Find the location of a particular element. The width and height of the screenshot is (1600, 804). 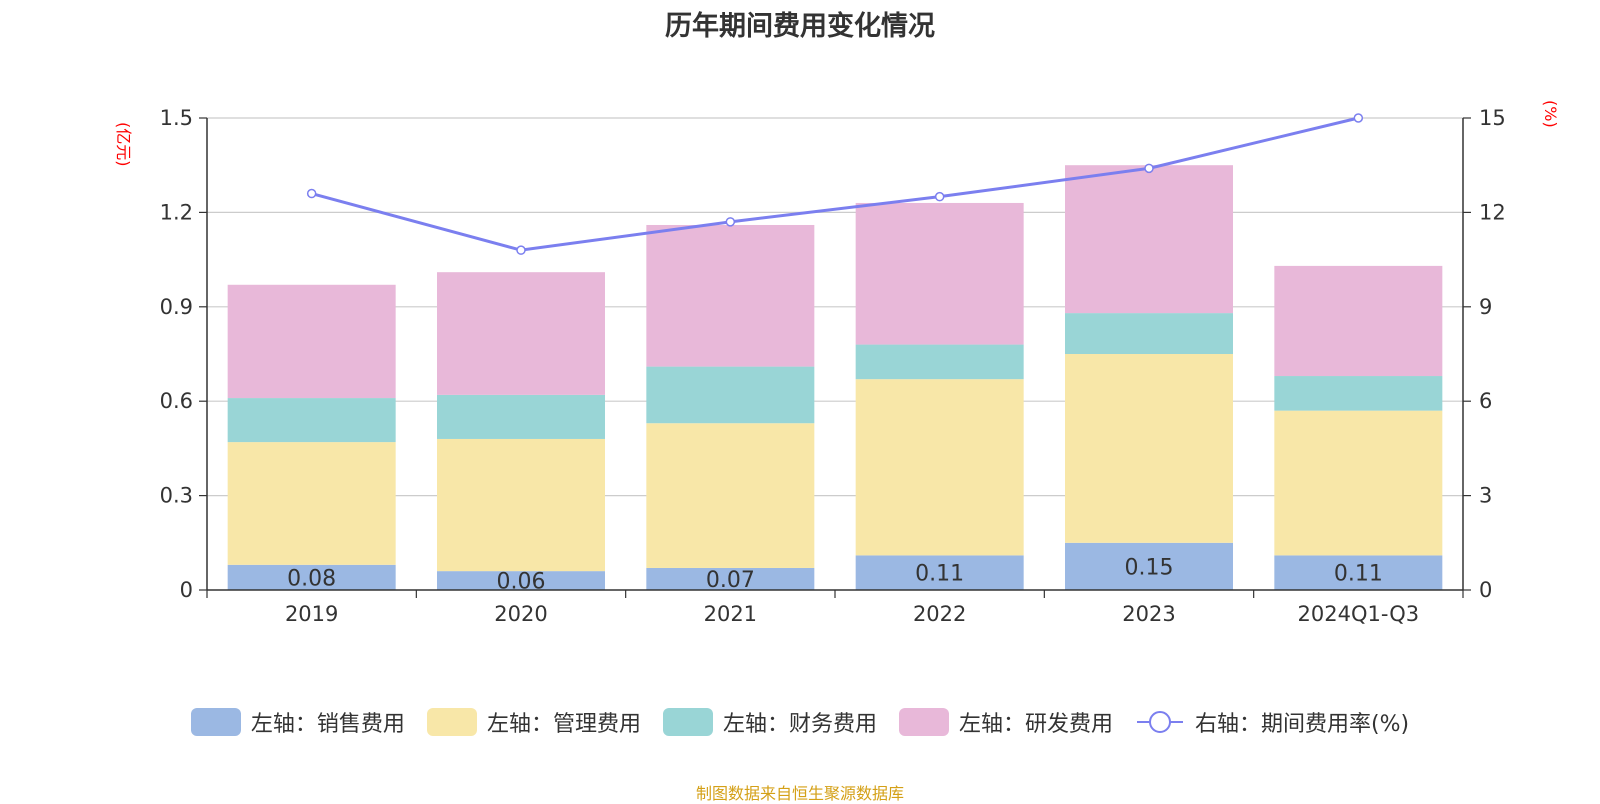

legend-swatch-rnd is located at coordinates (923, 722).